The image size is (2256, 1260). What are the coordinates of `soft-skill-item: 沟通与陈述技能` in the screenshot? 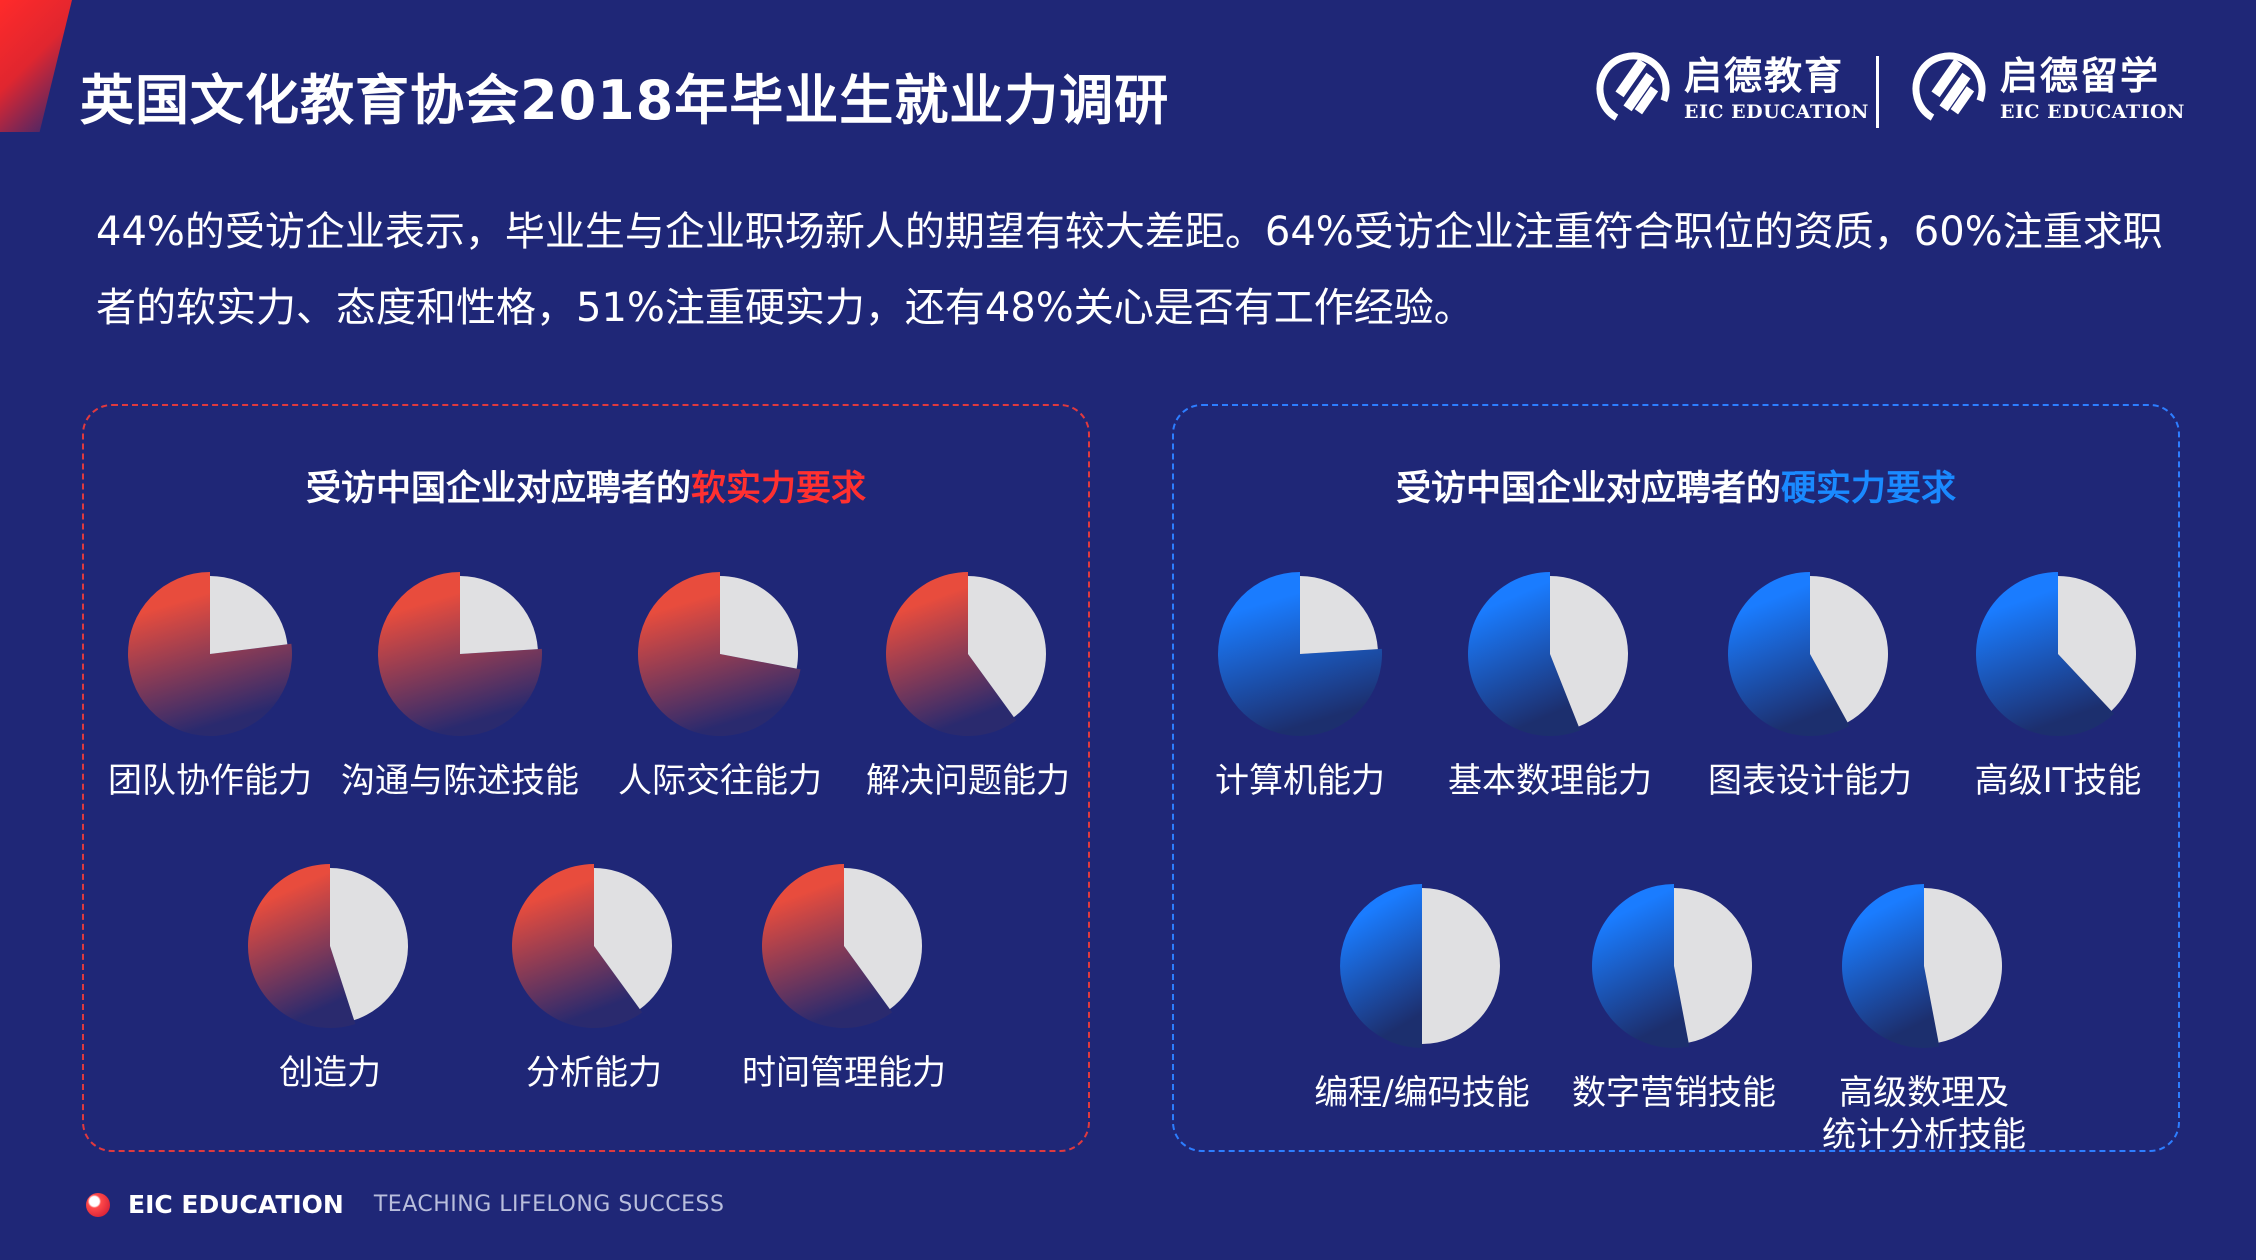 It's located at (460, 683).